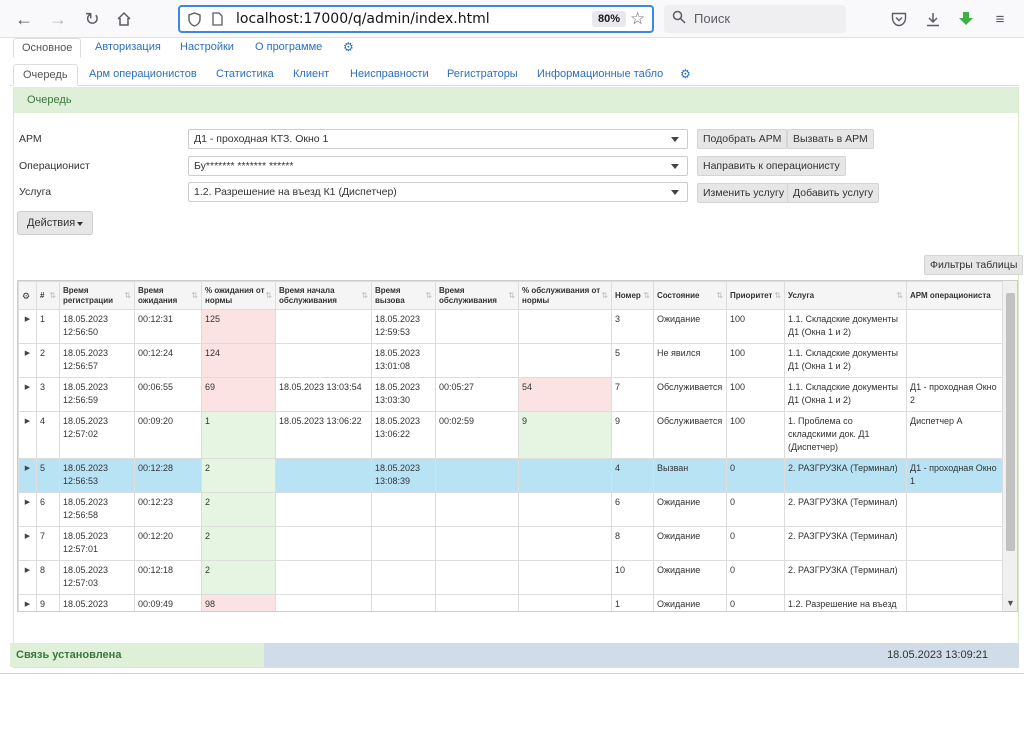 Image resolution: width=1024 pixels, height=745 pixels. Describe the element at coordinates (933, 19) in the screenshot. I see `downloads-icon` at that location.